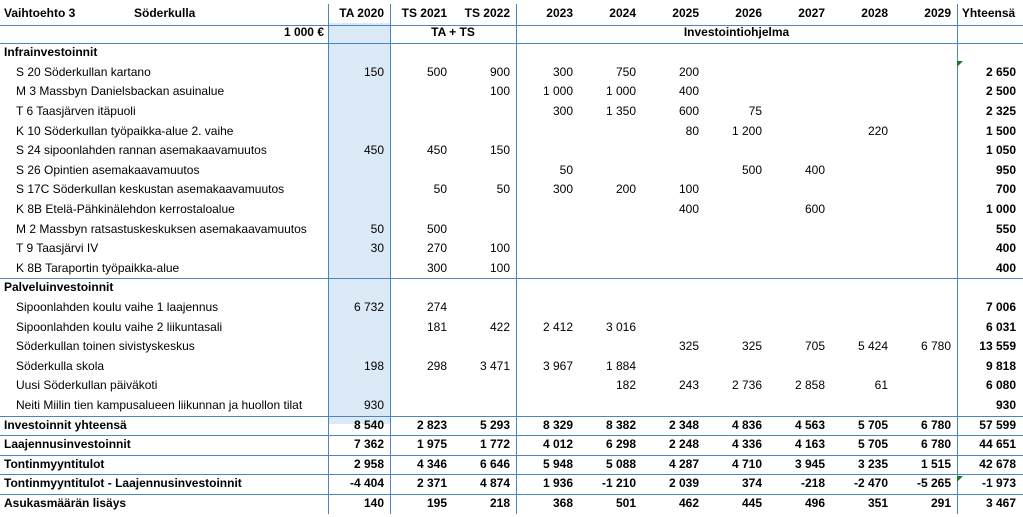 The image size is (1023, 517). Describe the element at coordinates (494, 463) in the screenshot. I see `value-cell: 6 646` at that location.